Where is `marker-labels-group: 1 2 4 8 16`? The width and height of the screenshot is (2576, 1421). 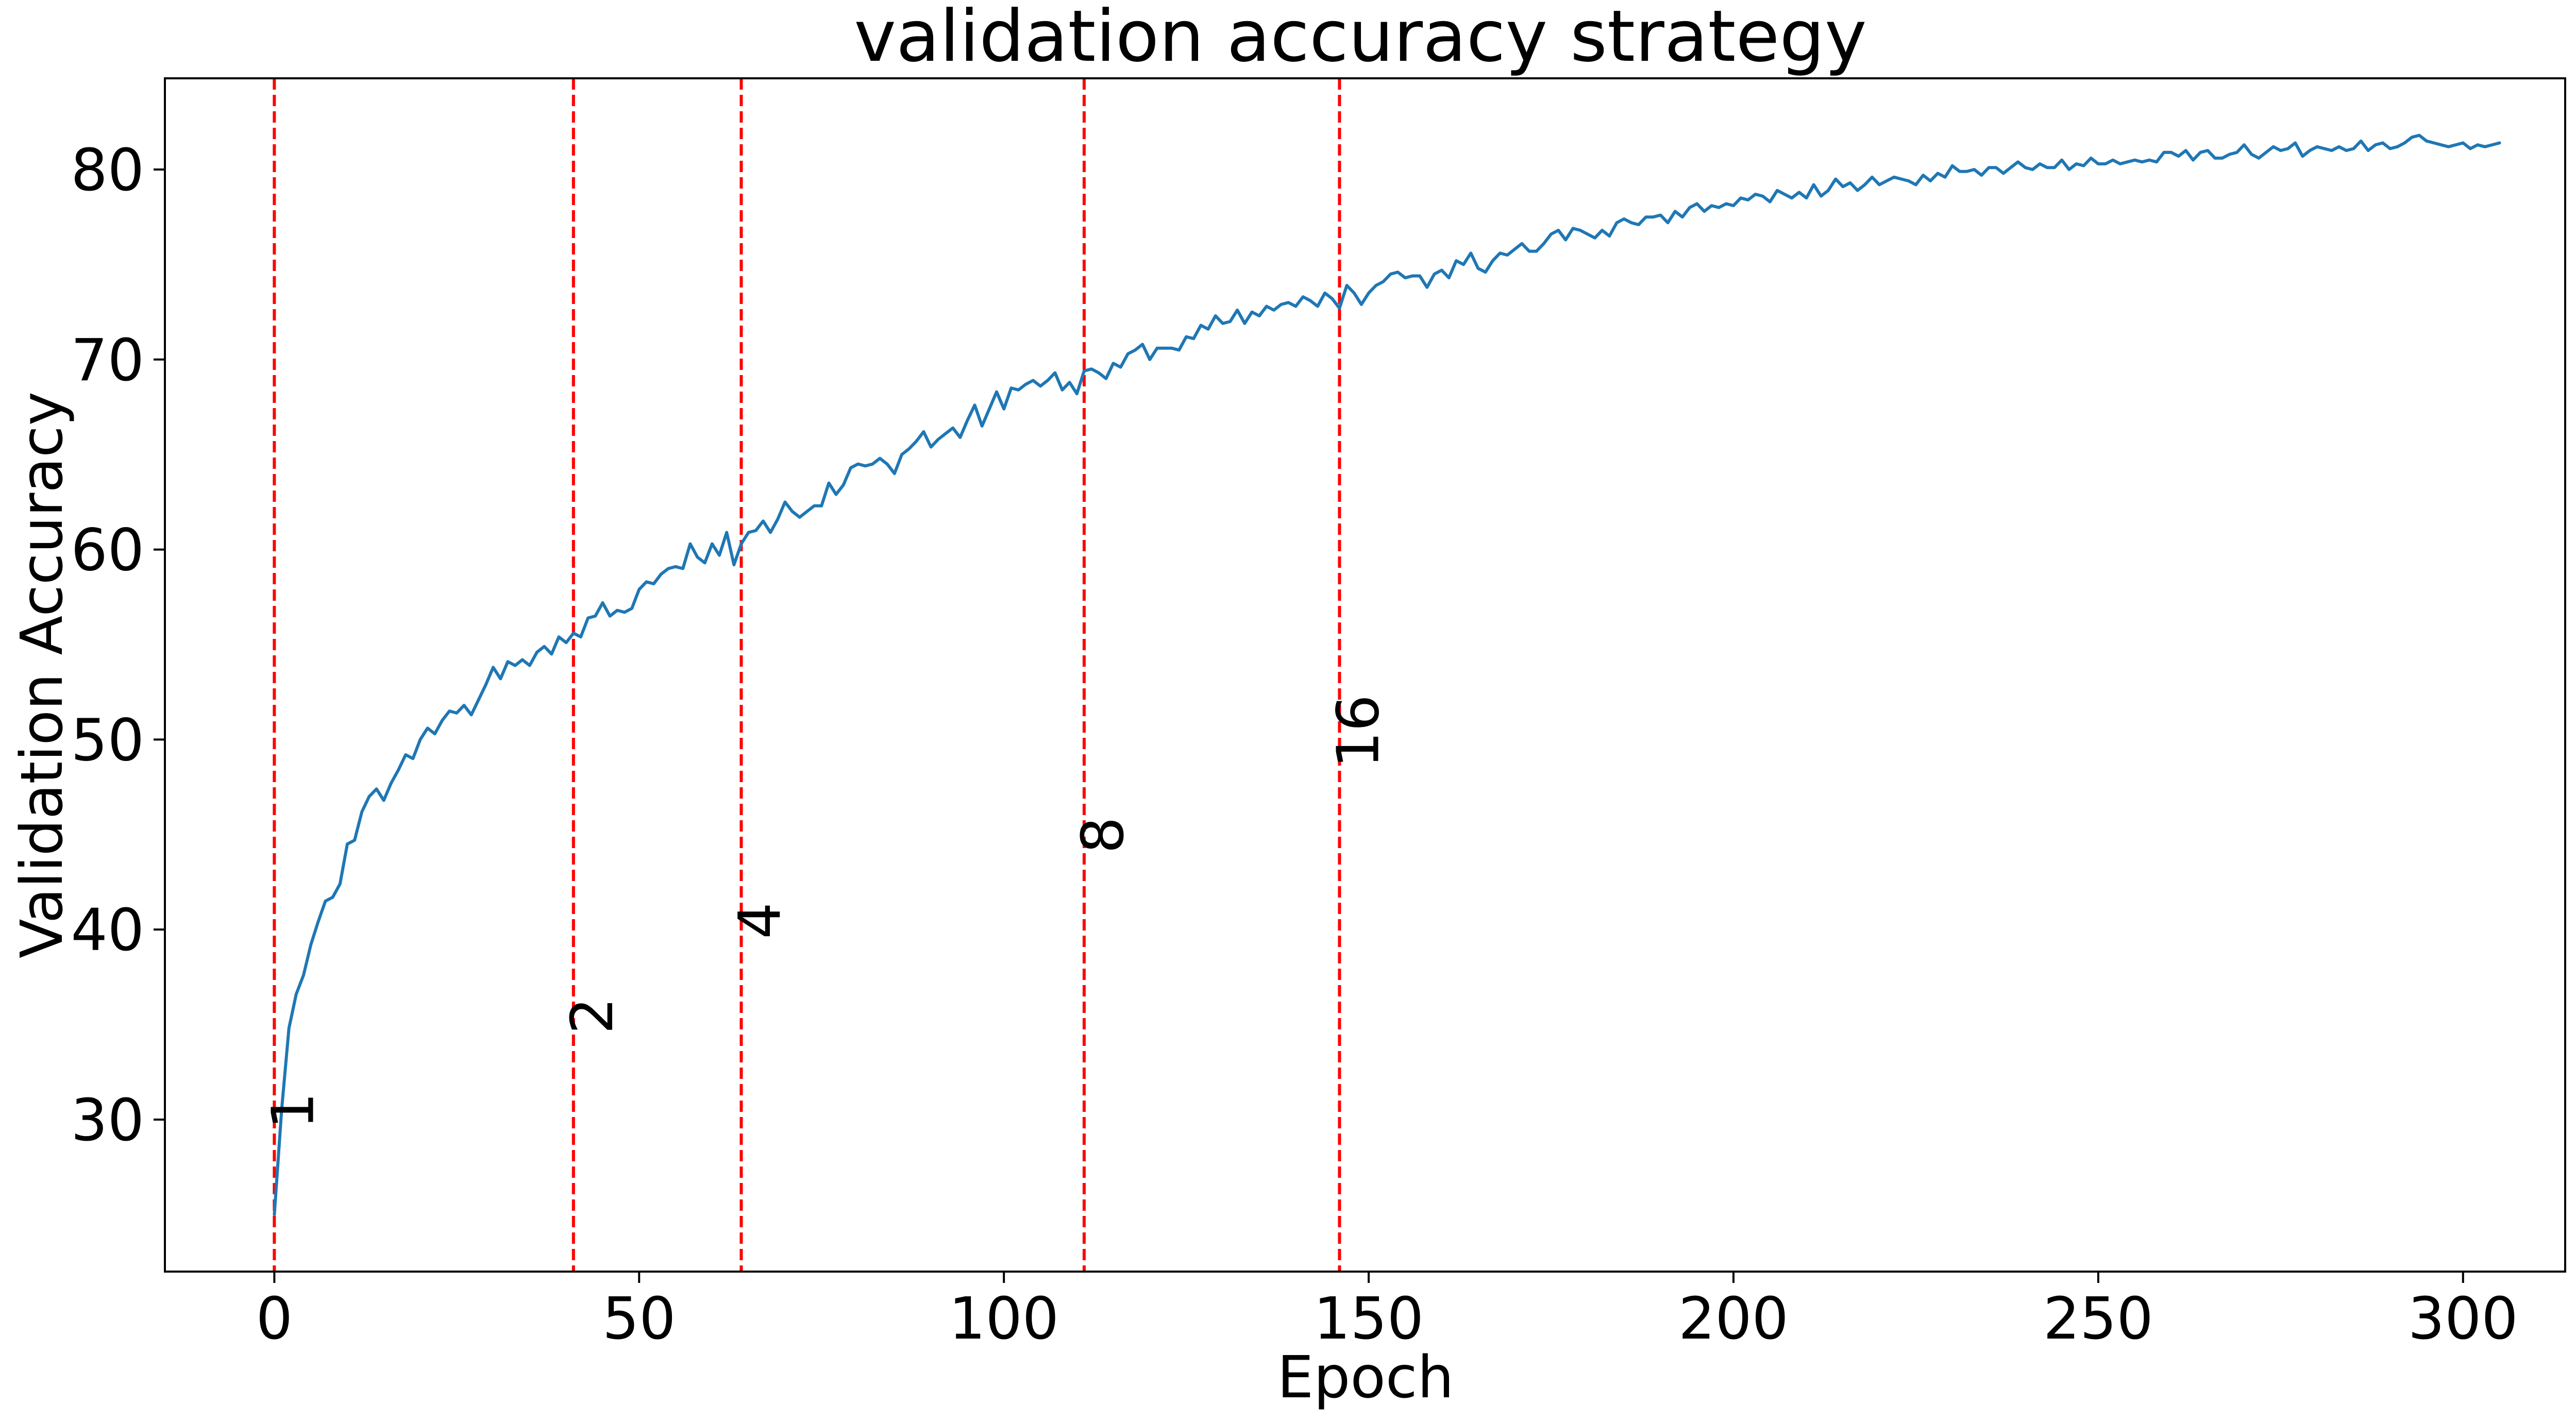
marker-labels-group: 1 2 4 8 16 is located at coordinates (826, 912).